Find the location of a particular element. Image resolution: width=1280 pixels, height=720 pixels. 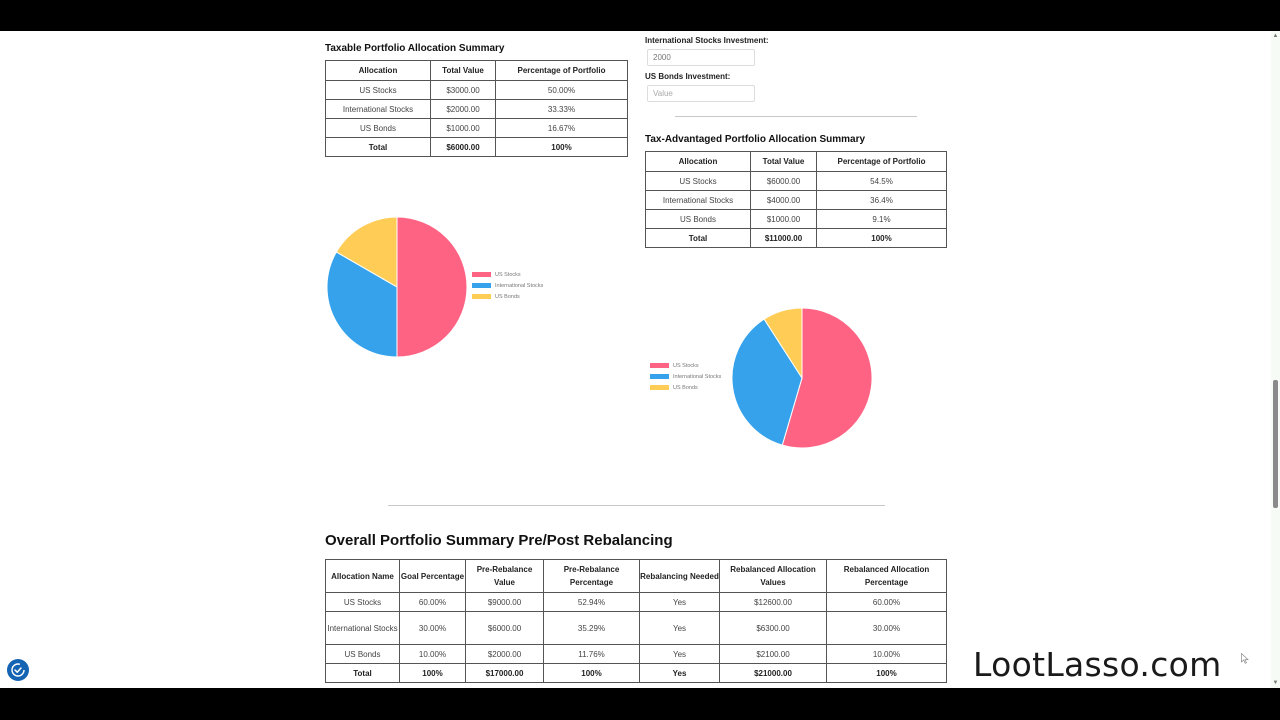

bottom-letterbox is located at coordinates (640, 704).